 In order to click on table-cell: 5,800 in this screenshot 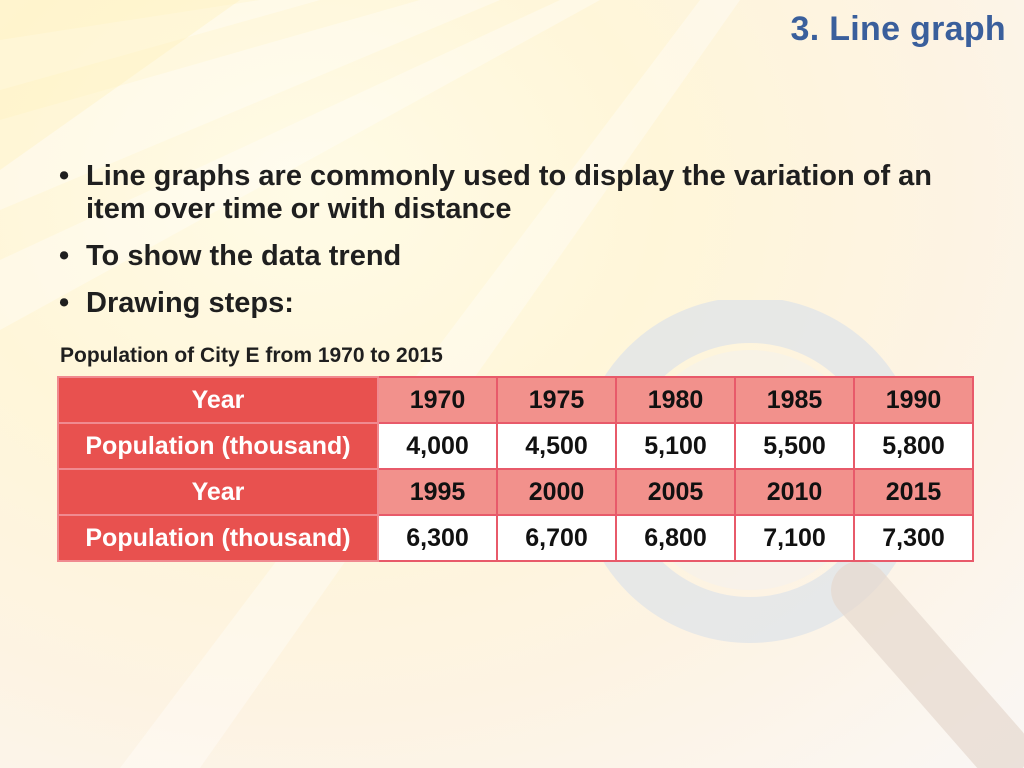, I will do `click(913, 446)`.